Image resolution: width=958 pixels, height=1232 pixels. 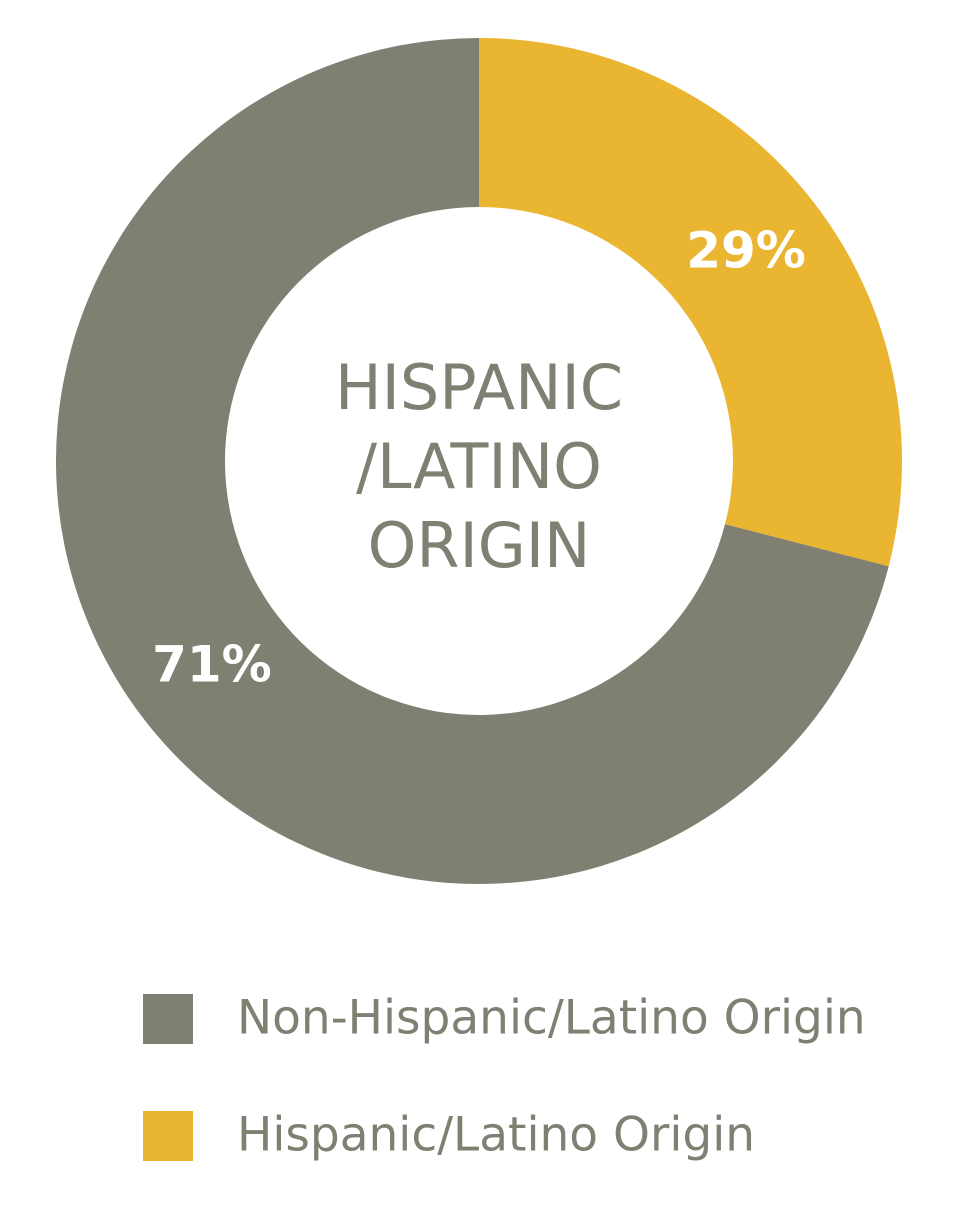 I want to click on center-label: HISPANIC, so click(x=479, y=387).